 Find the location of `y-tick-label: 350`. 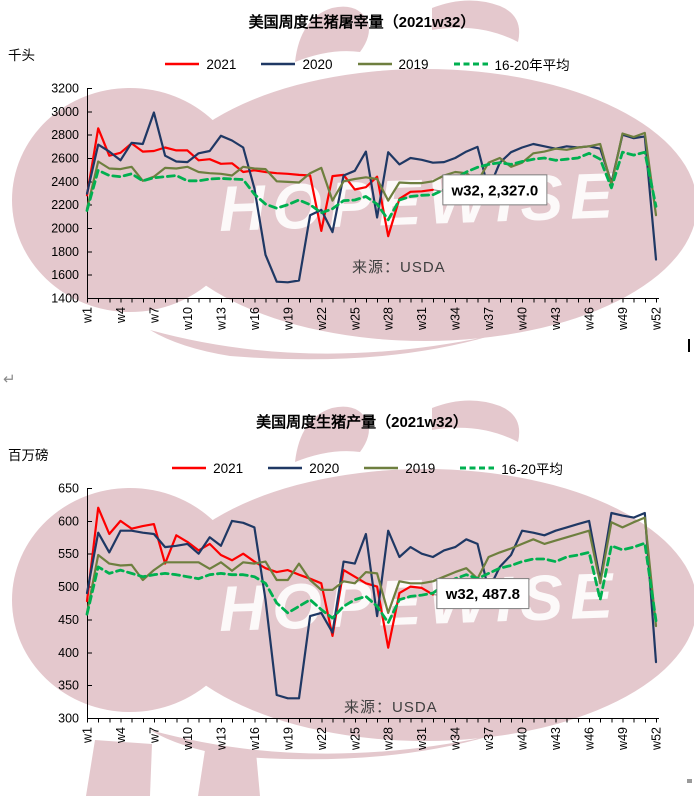

y-tick-label: 350 is located at coordinates (68, 686).